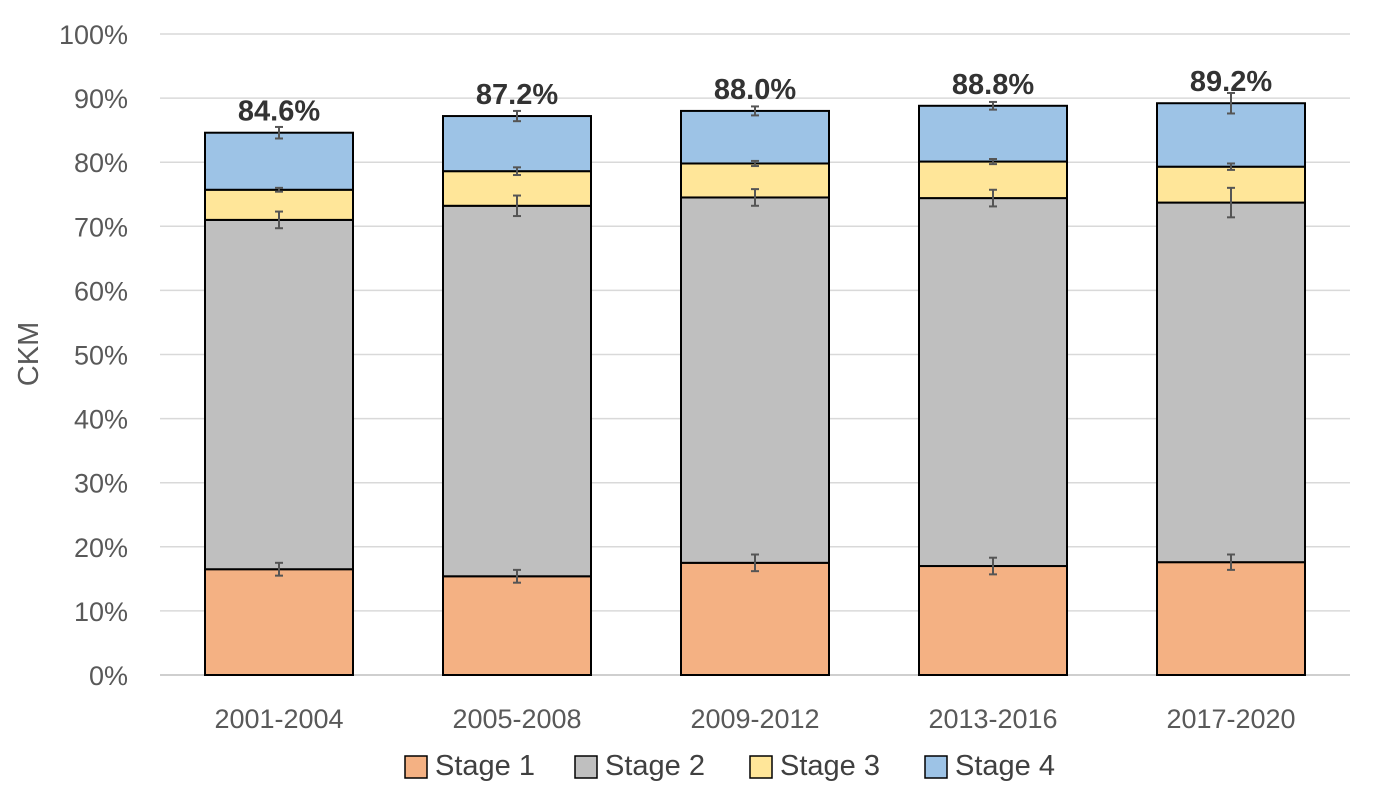 Image resolution: width=1380 pixels, height=801 pixels. I want to click on legend-item-stage-2: Stage 2, so click(639, 766).